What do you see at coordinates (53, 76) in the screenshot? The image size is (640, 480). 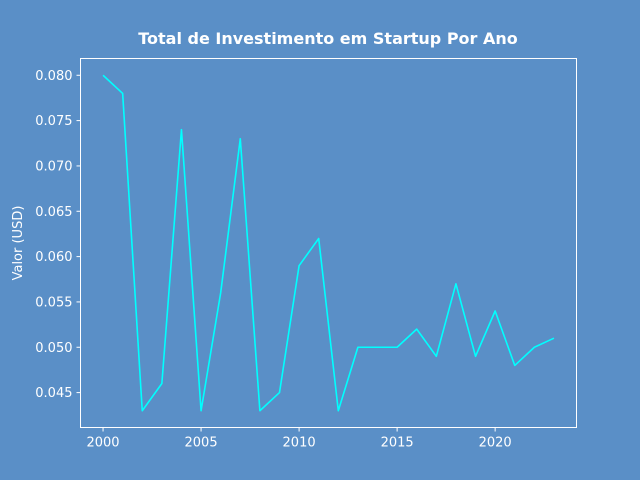 I see `y-tick-label: 0.080` at bounding box center [53, 76].